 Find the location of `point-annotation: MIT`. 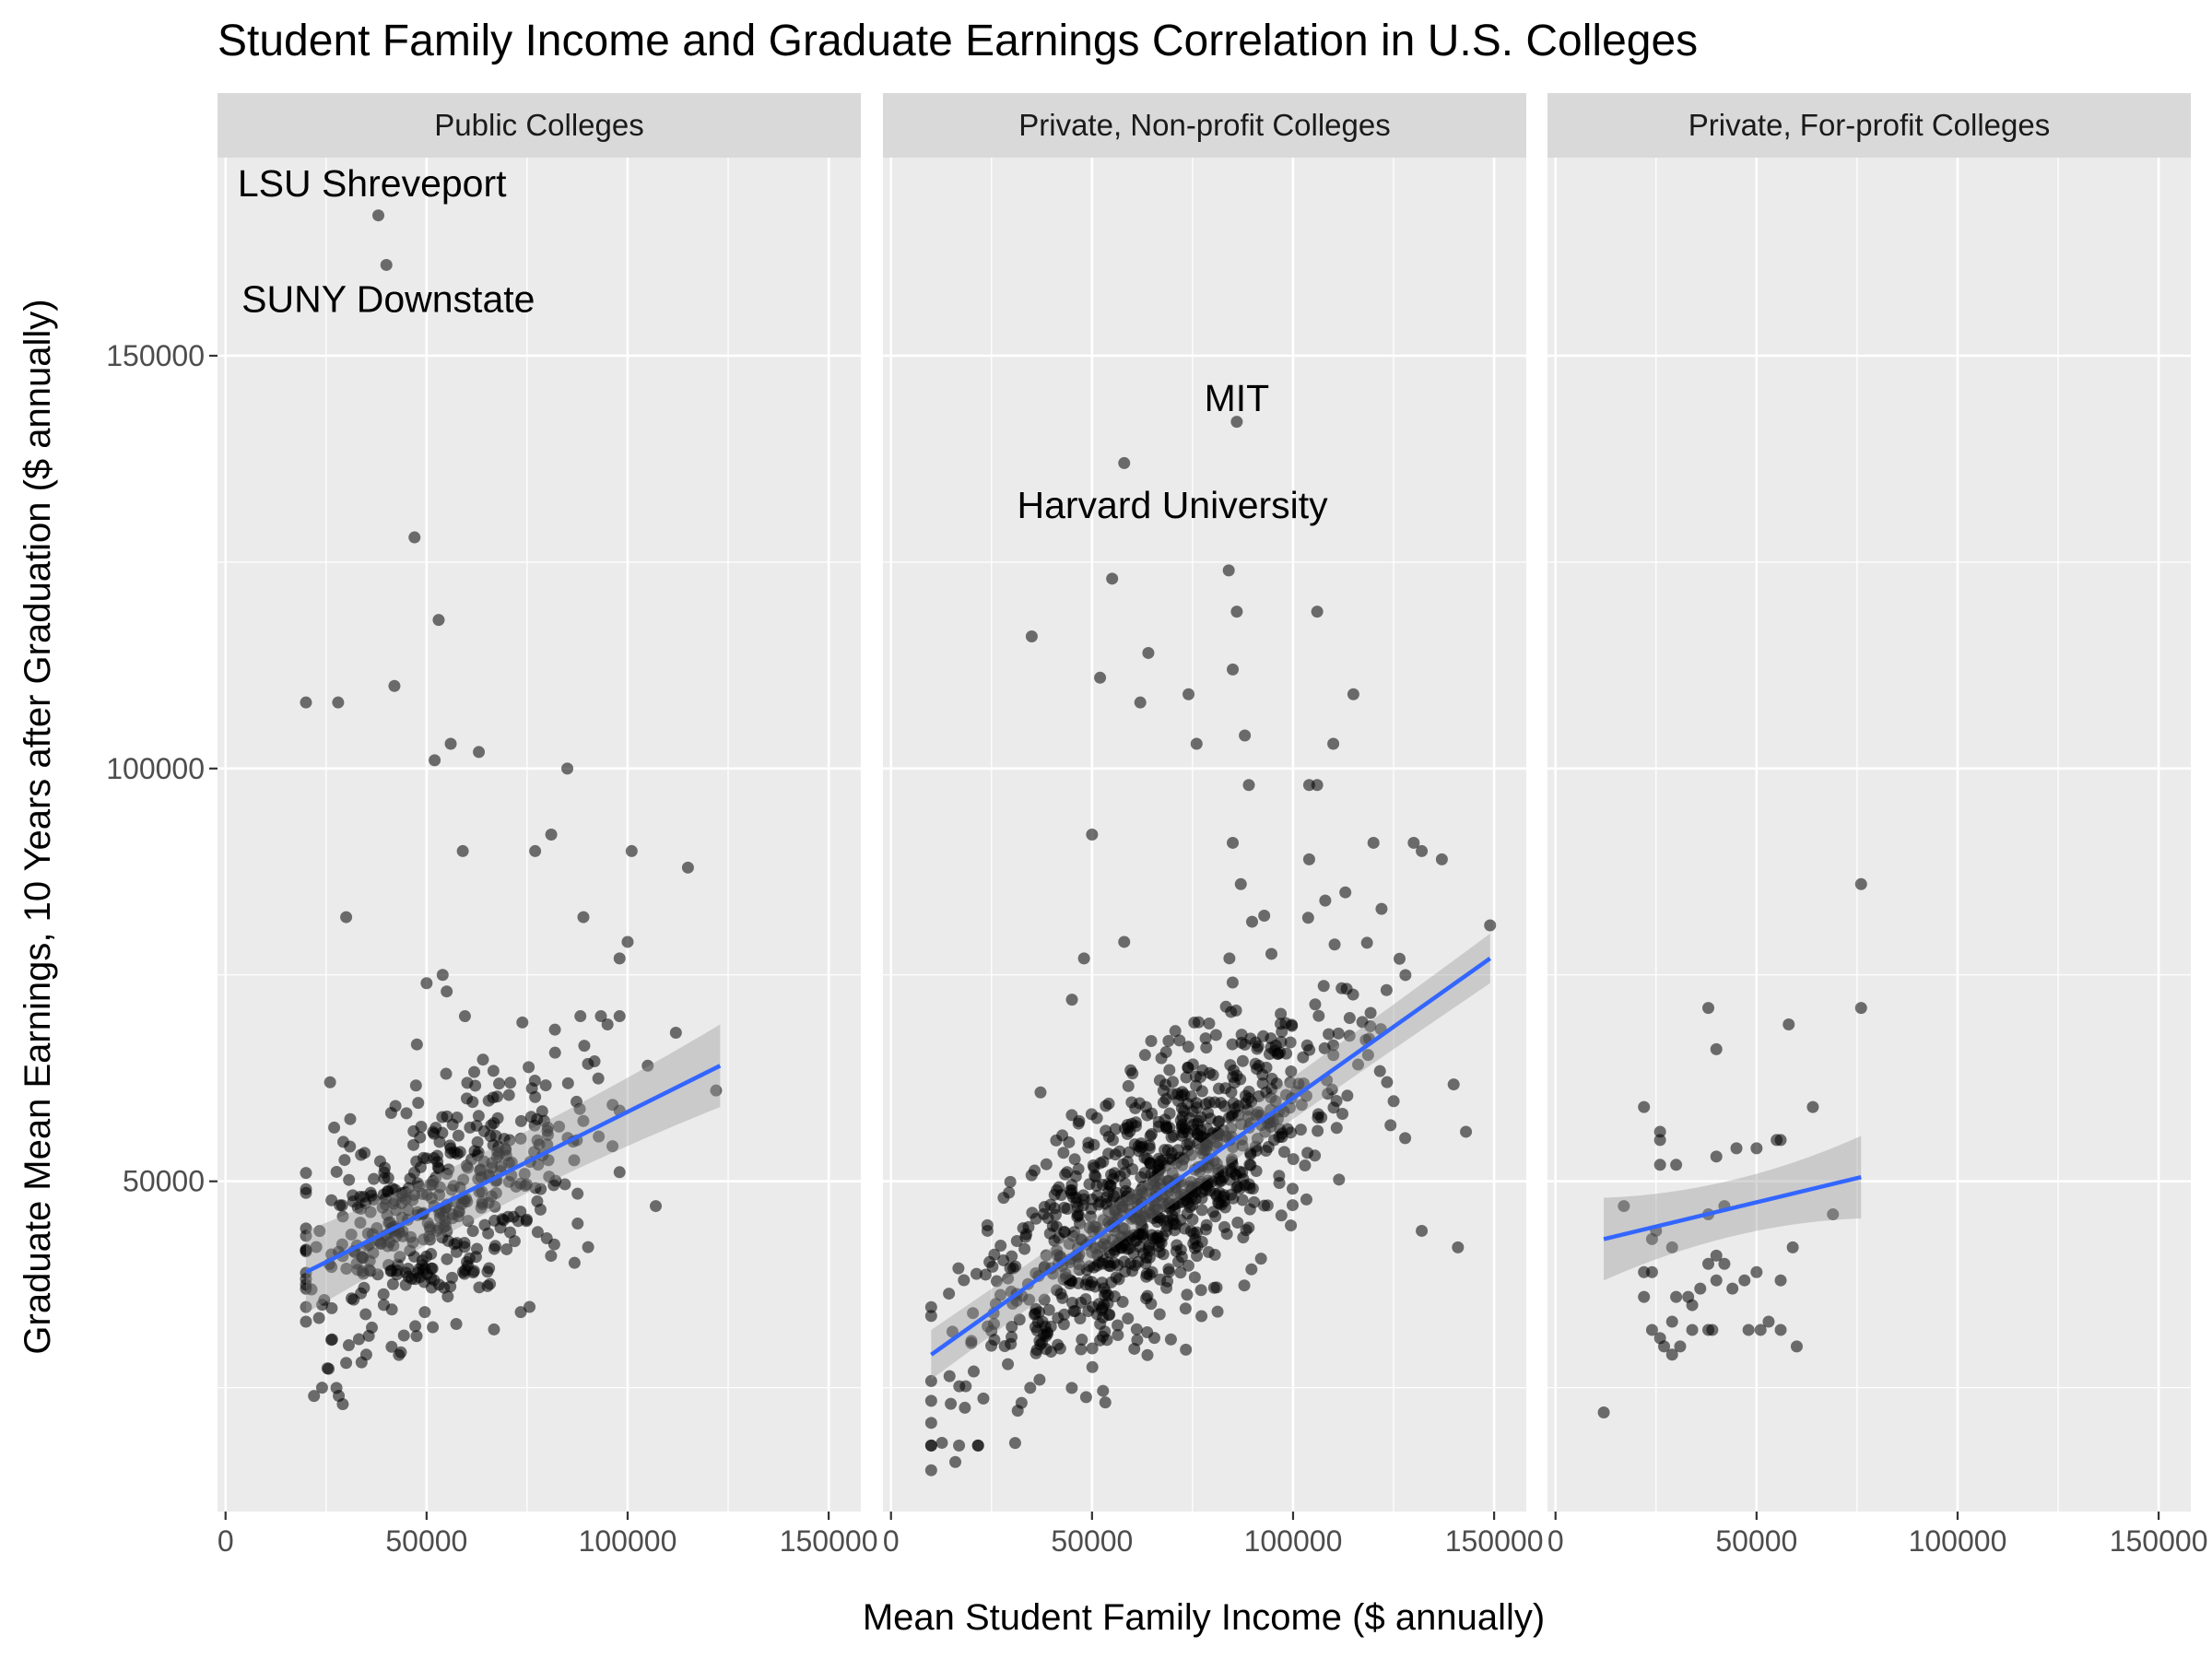

point-annotation: MIT is located at coordinates (1237, 398).